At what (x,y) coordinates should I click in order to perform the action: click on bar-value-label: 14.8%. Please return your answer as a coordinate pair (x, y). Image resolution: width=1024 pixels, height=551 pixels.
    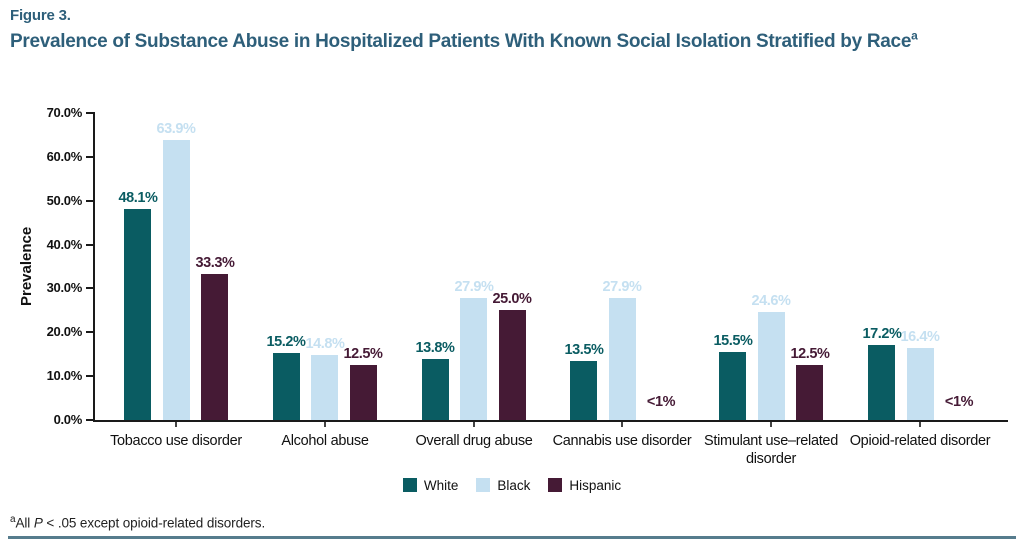
    Looking at the image, I should click on (325, 344).